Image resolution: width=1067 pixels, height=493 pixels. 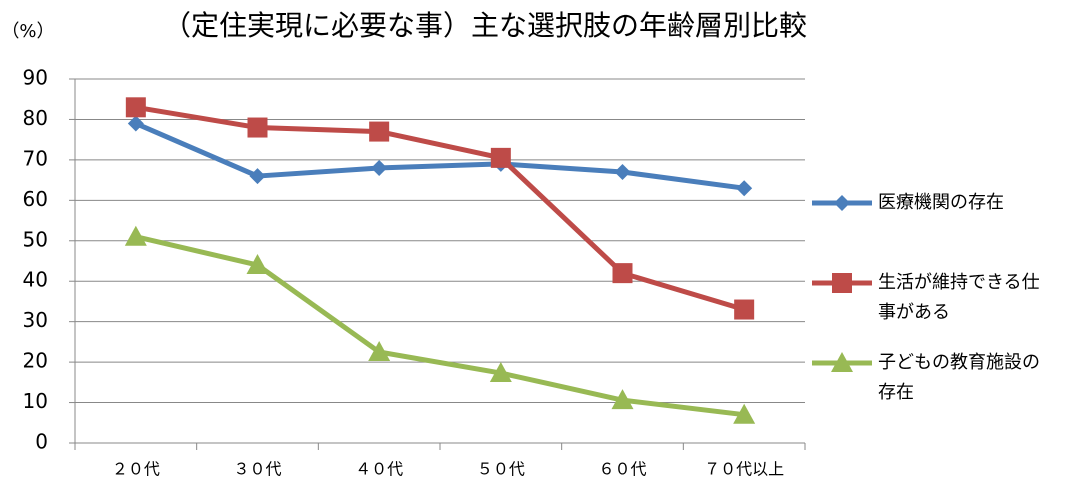 I want to click on chart-title: （定住実現に必要な事）主な選択肢の年齢層別比較, so click(x=485, y=25).